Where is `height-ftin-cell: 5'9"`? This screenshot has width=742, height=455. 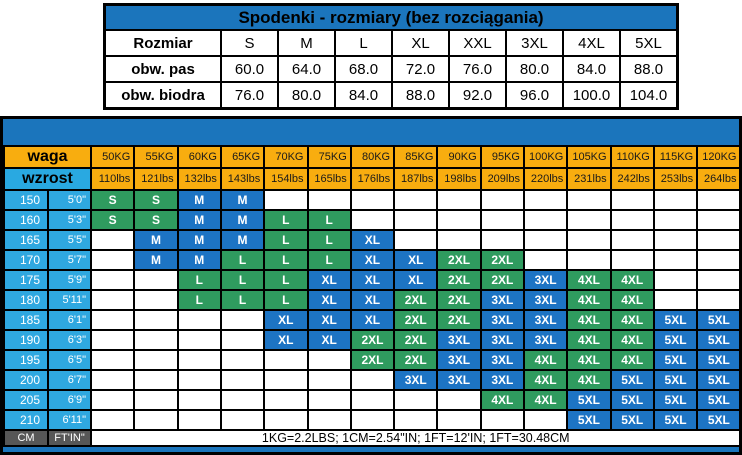
height-ftin-cell: 5'9" is located at coordinates (69, 280).